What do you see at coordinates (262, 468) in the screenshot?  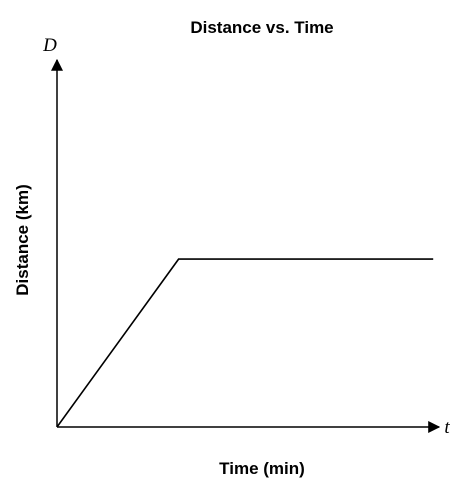 I see `x-axis-label: Time (min)` at bounding box center [262, 468].